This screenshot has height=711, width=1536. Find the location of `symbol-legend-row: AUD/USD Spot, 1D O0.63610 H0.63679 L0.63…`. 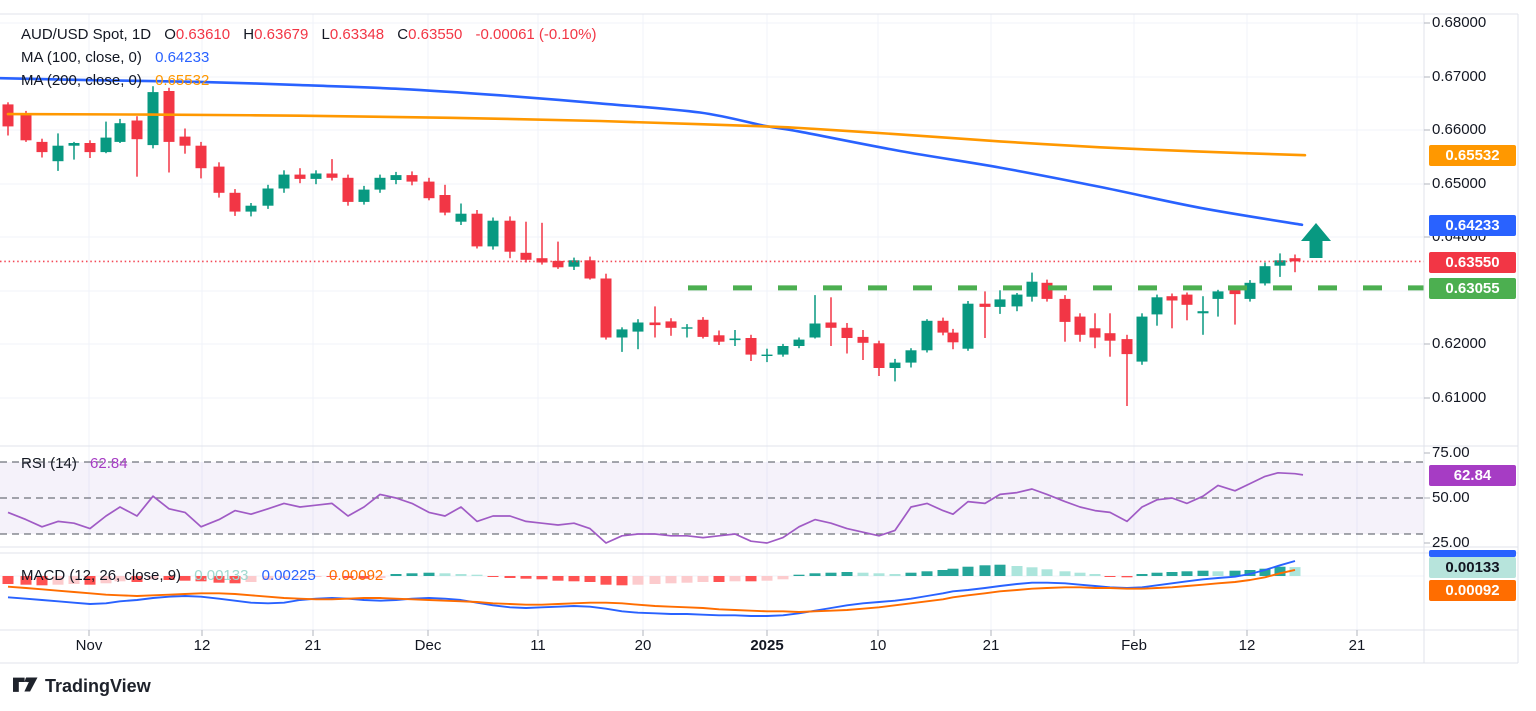

symbol-legend-row: AUD/USD Spot, 1D O0.63610 H0.63679 L0.63… is located at coordinates (308, 34).